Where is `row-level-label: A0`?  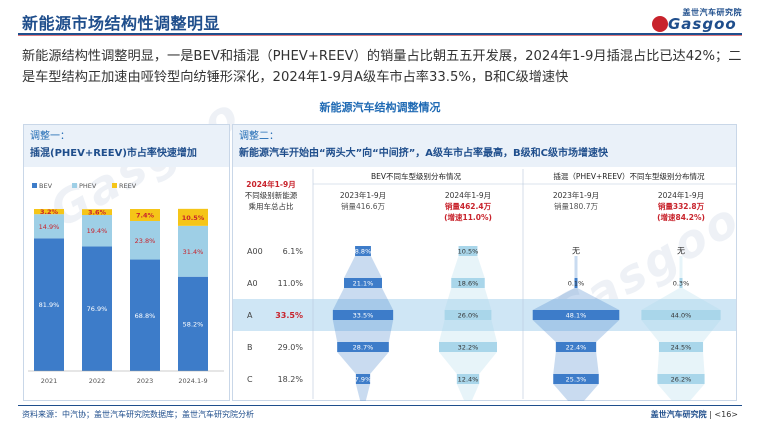
row-level-label: A0 is located at coordinates (252, 283).